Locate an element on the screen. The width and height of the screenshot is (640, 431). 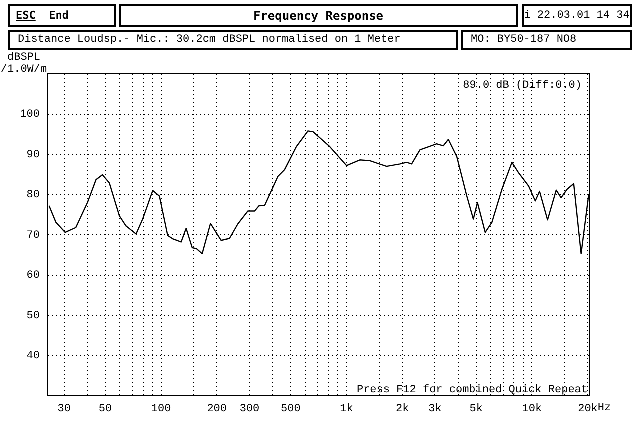
chart-title: Frequency Response is located at coordinates (318, 15).